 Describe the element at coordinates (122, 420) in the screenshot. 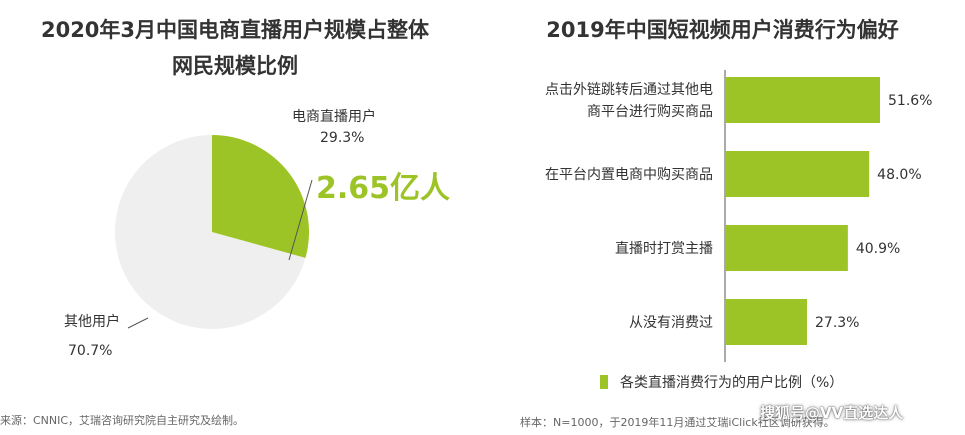

I see `left-source-note: 来源：CNNIC，艾瑞咨询研究院自主研究及绘制。` at that location.